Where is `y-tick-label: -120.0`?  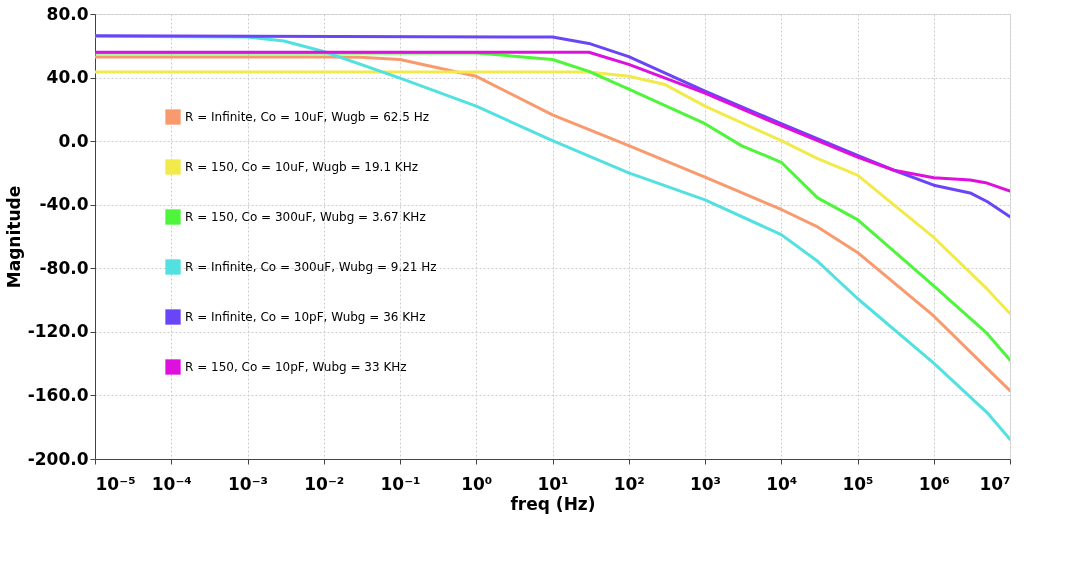
y-tick-label: -120.0 is located at coordinates (58, 331).